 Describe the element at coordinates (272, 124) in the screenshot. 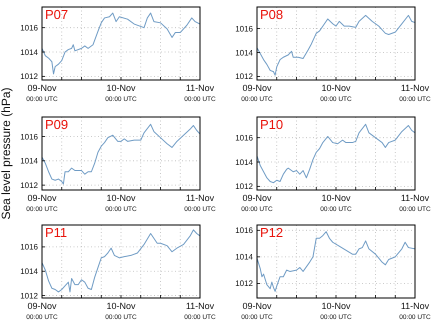

I see `chart-title: P10` at that location.